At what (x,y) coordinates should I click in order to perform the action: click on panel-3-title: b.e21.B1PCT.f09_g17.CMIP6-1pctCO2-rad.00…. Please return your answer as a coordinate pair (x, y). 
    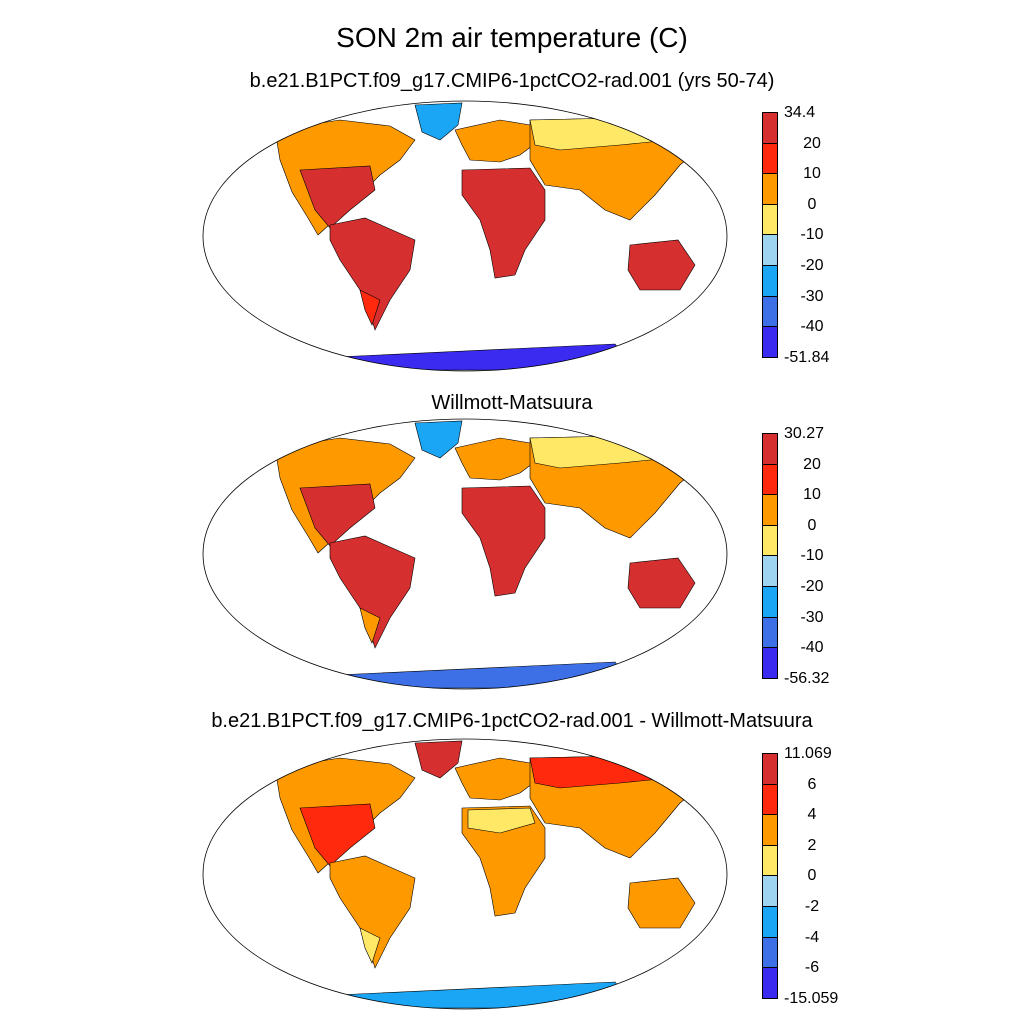
    Looking at the image, I should click on (512, 721).